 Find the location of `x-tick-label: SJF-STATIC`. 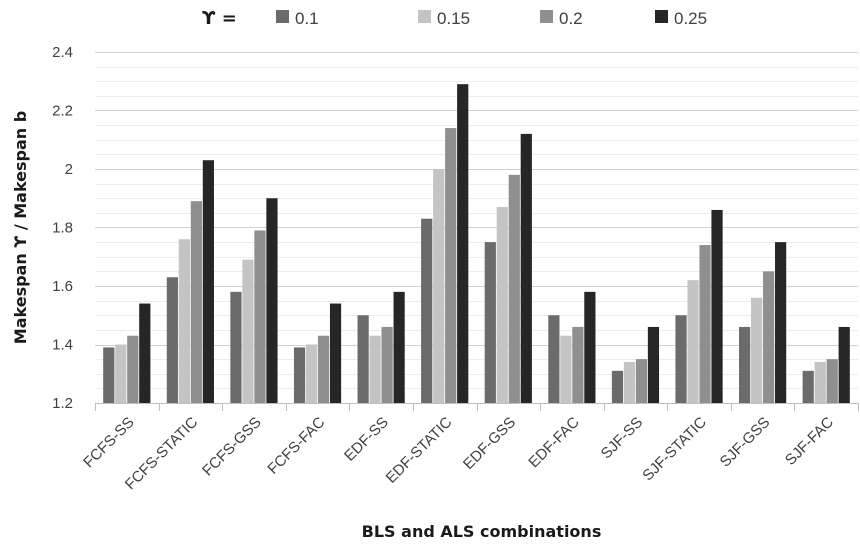

x-tick-label: SJF-STATIC is located at coordinates (674, 449).